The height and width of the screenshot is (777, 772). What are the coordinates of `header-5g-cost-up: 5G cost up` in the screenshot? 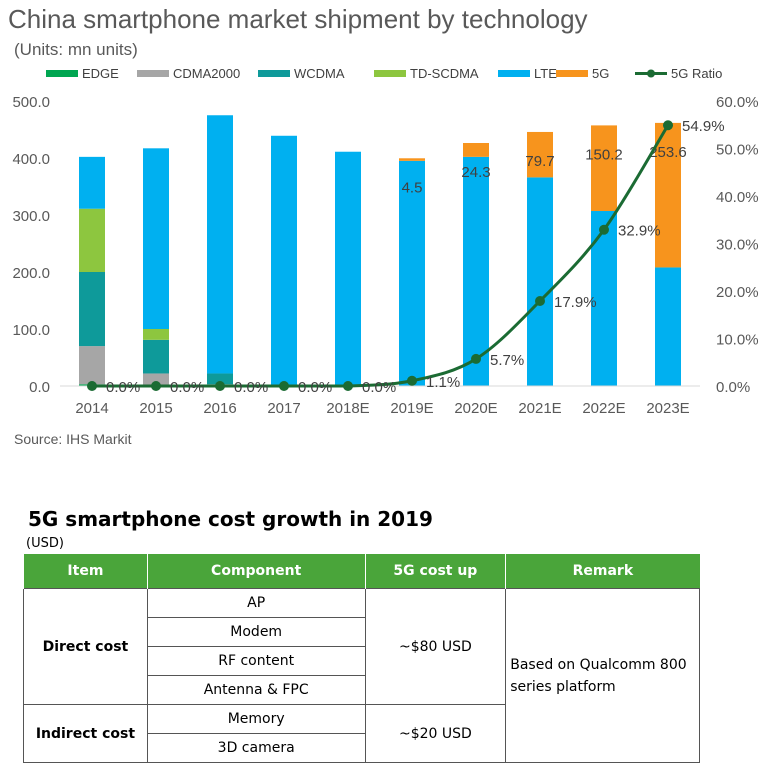 It's located at (435, 571).